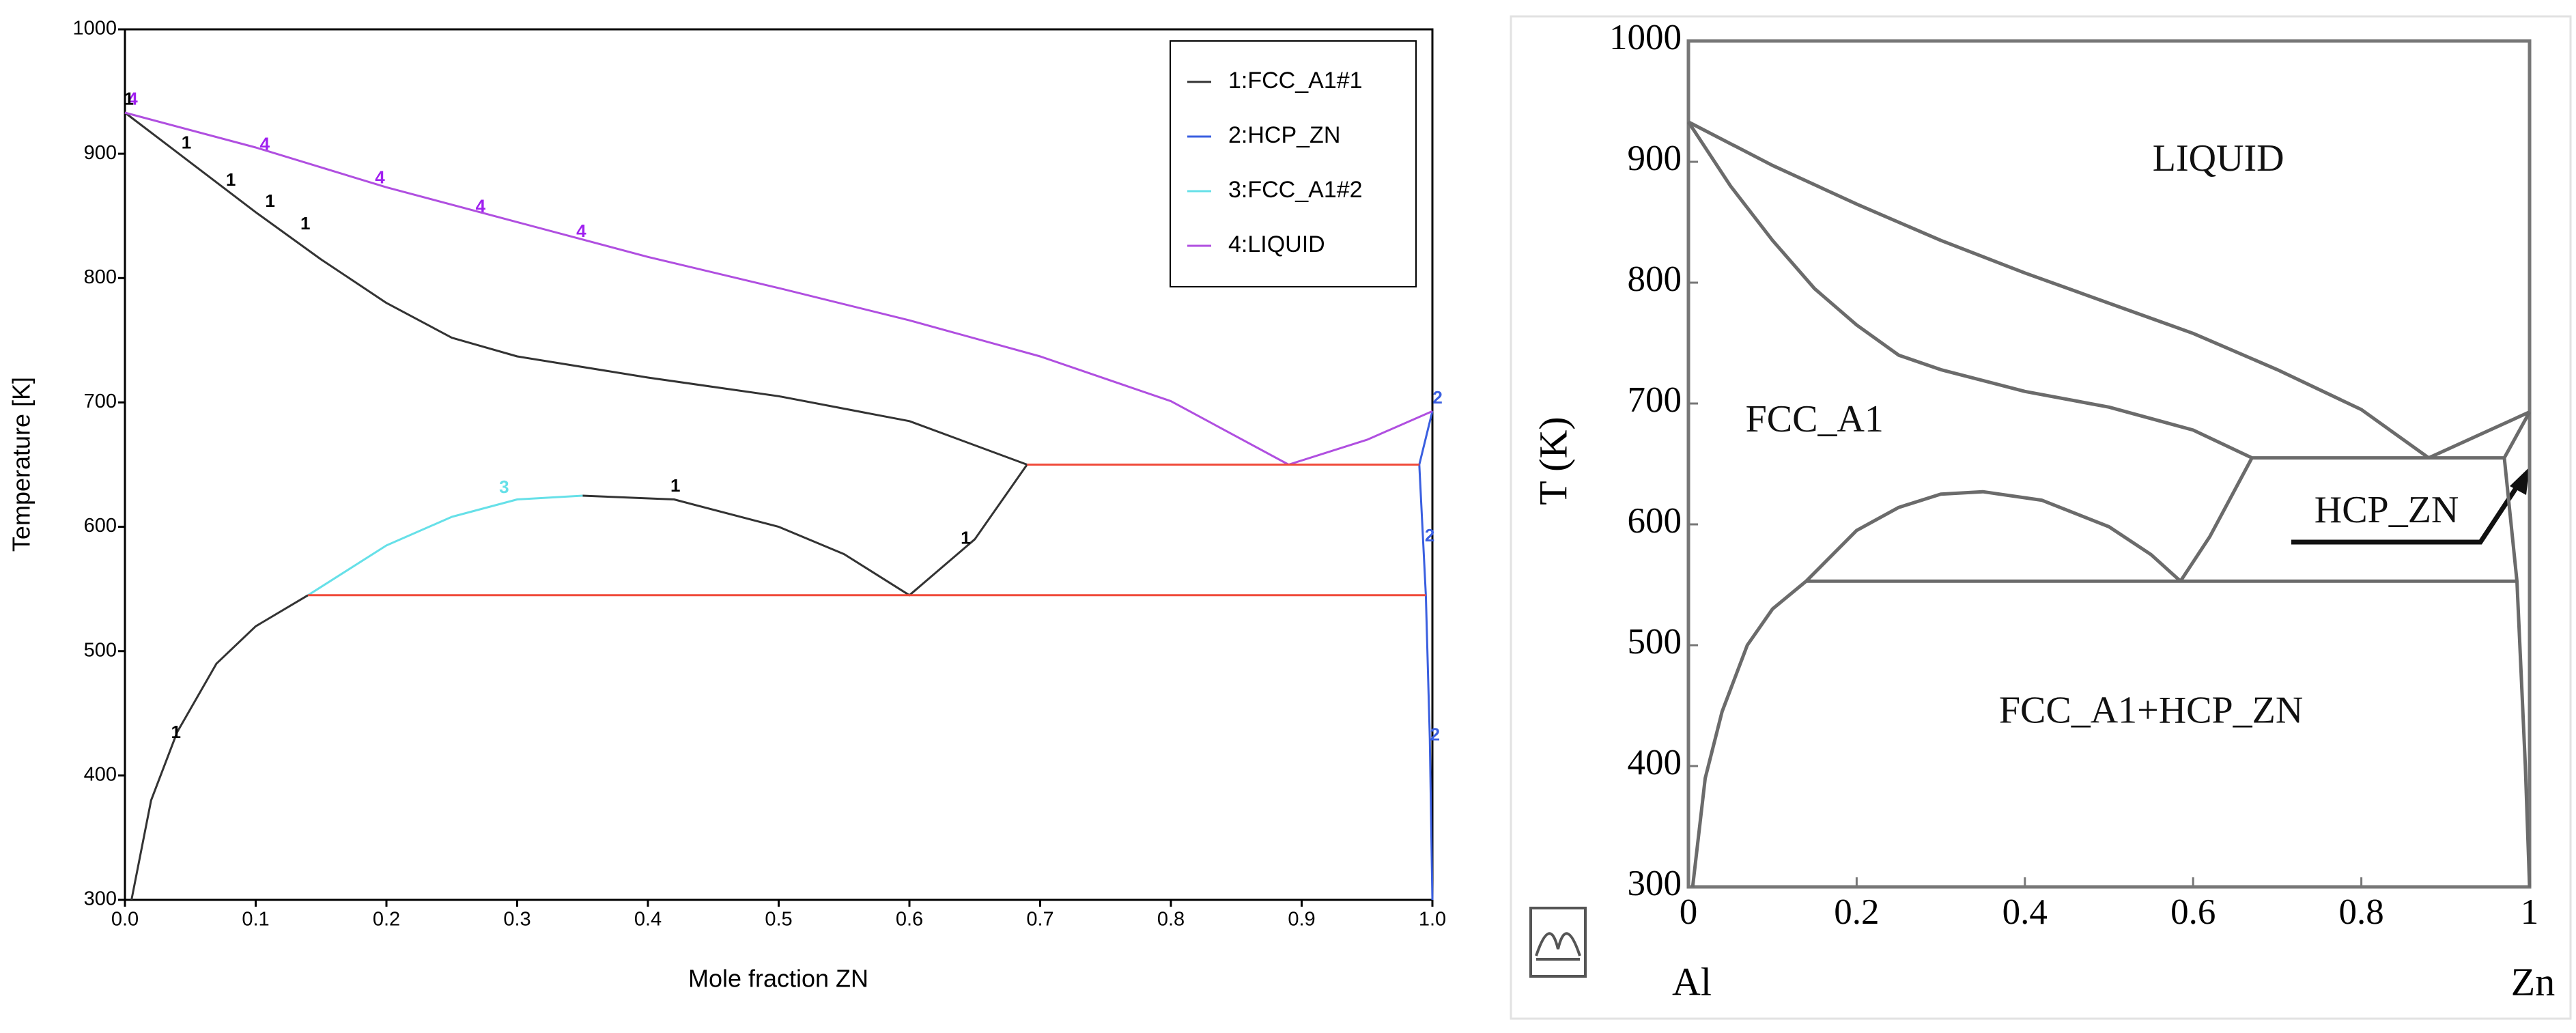 The height and width of the screenshot is (1033, 2576). Describe the element at coordinates (1284, 135) in the screenshot. I see `legend-label: 2:HCP_ZN` at that location.